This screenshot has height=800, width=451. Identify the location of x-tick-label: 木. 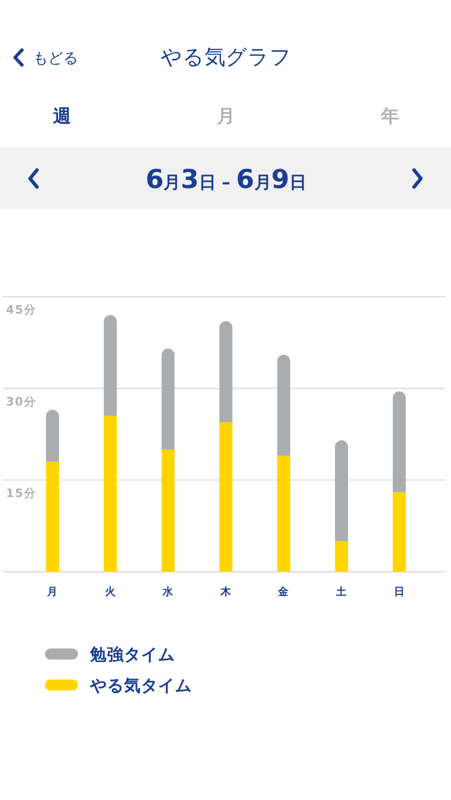
(225, 591).